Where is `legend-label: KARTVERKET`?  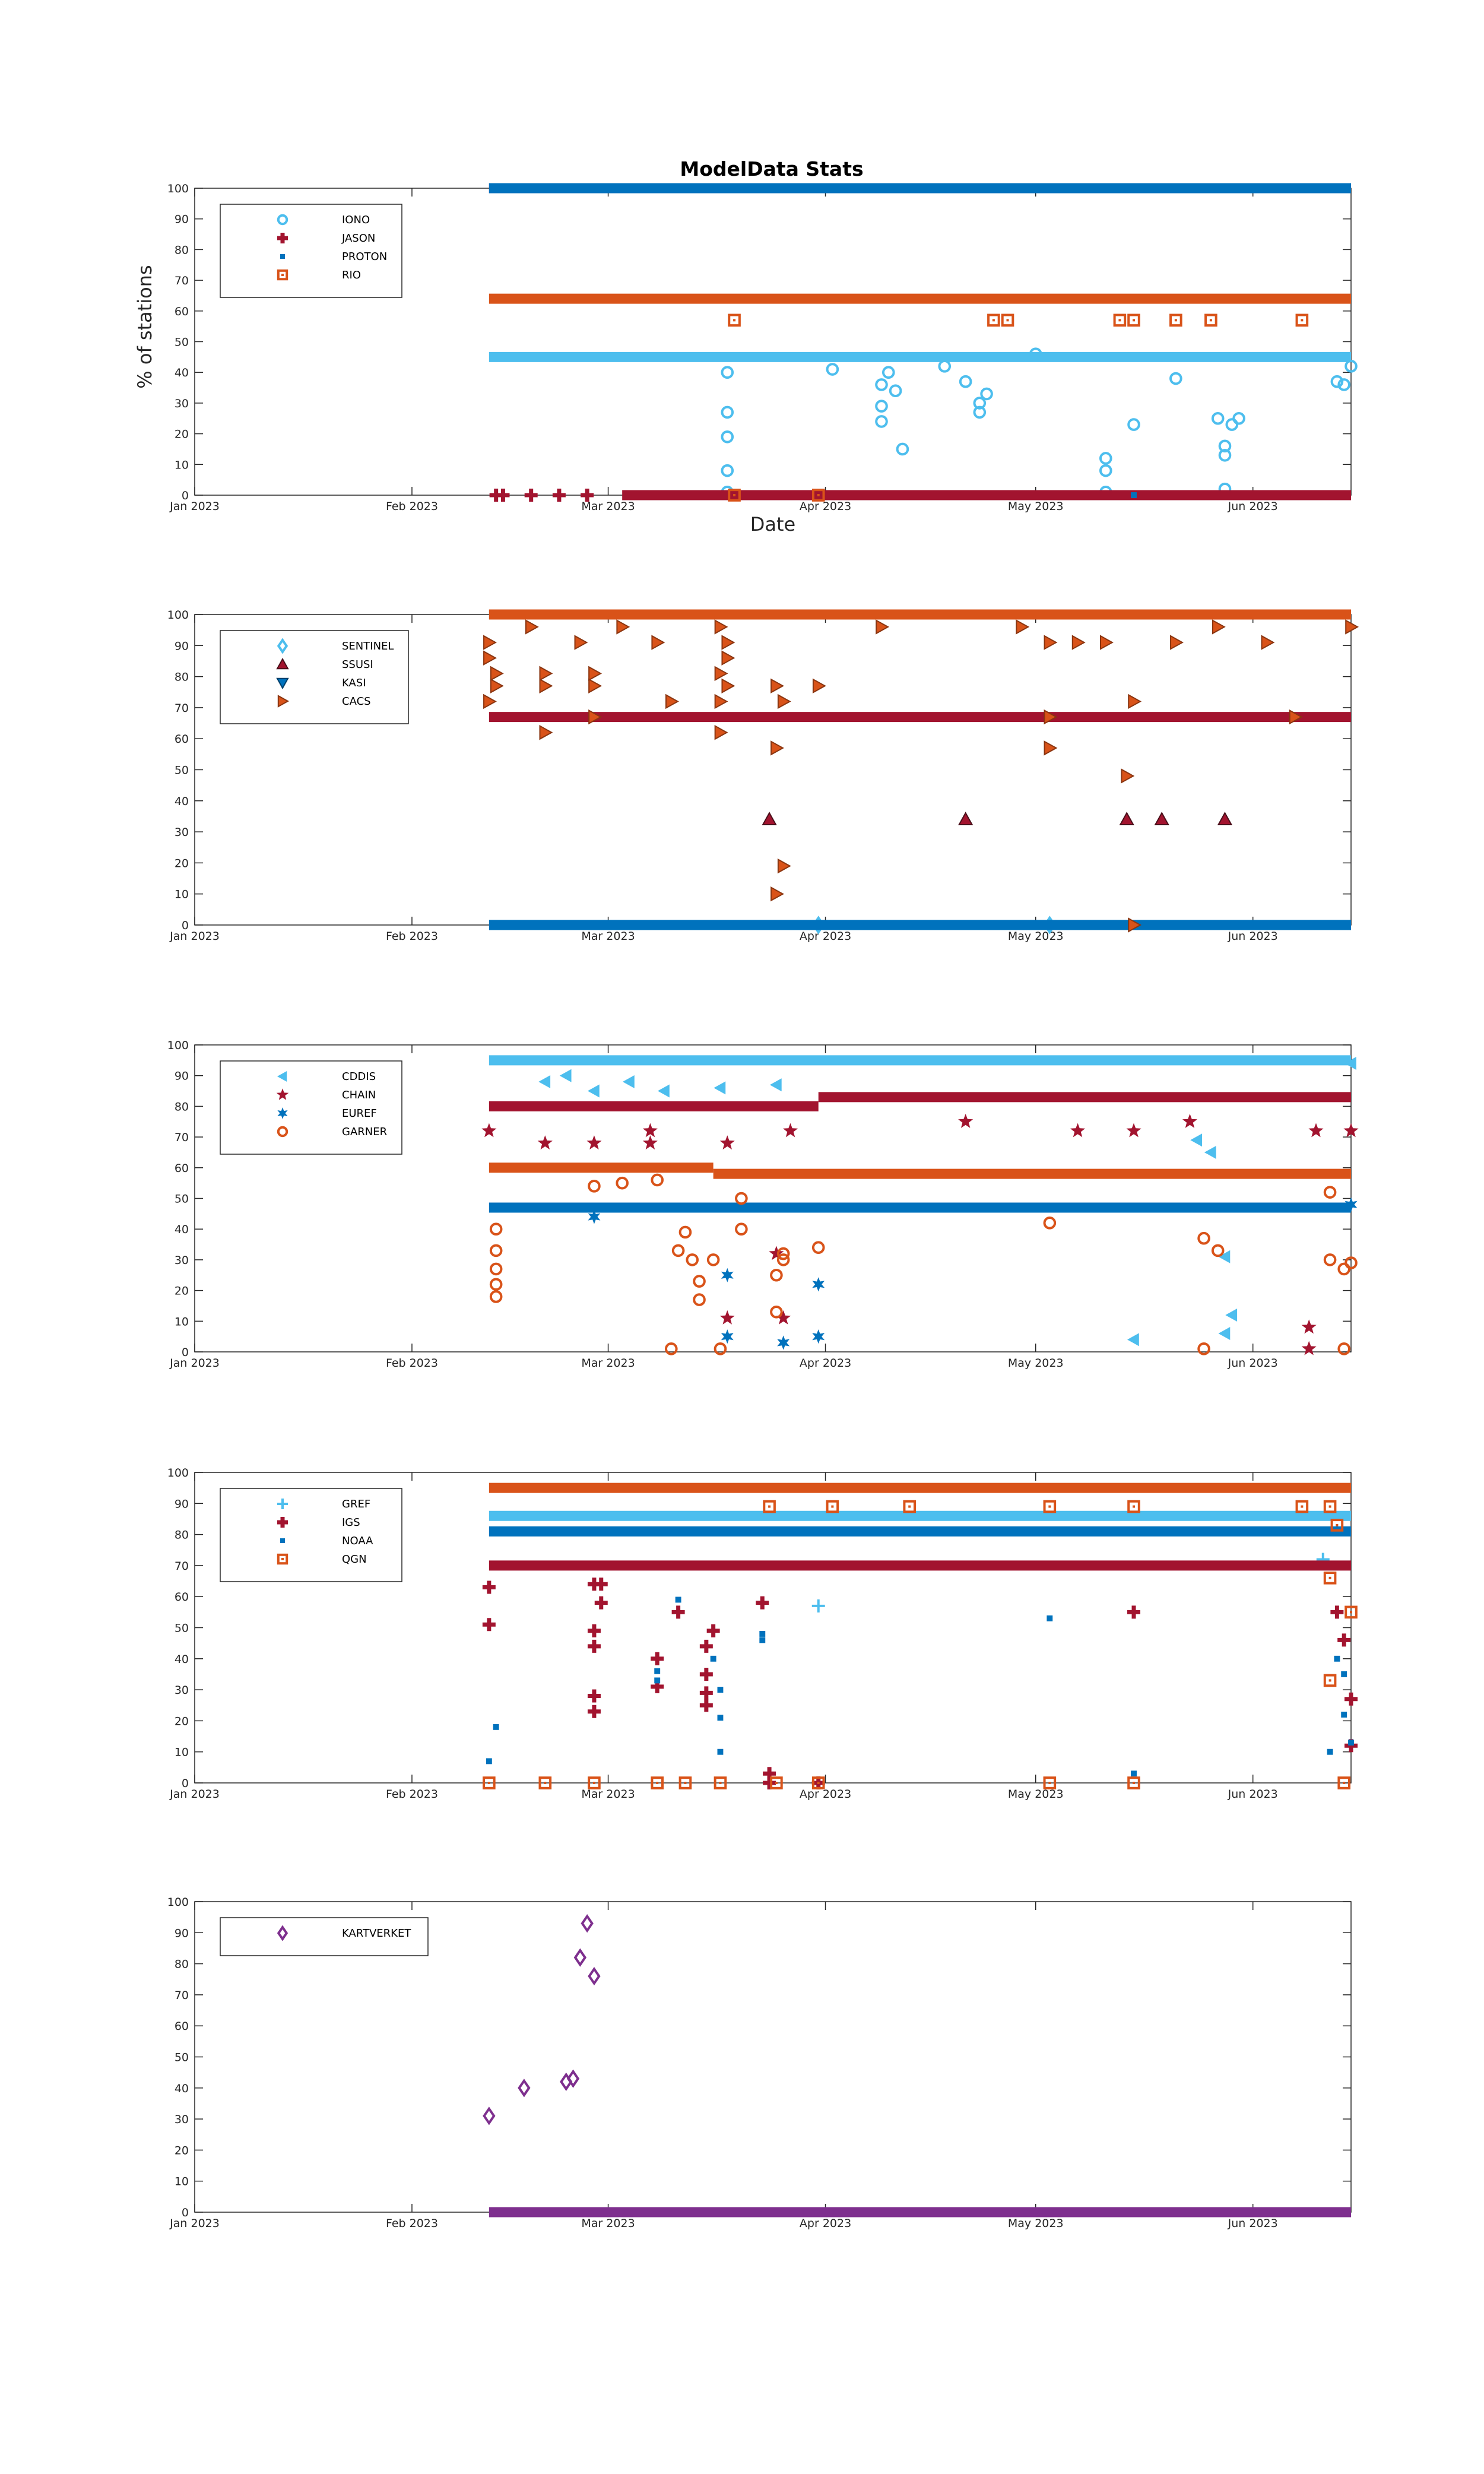 legend-label: KARTVERKET is located at coordinates (376, 1933).